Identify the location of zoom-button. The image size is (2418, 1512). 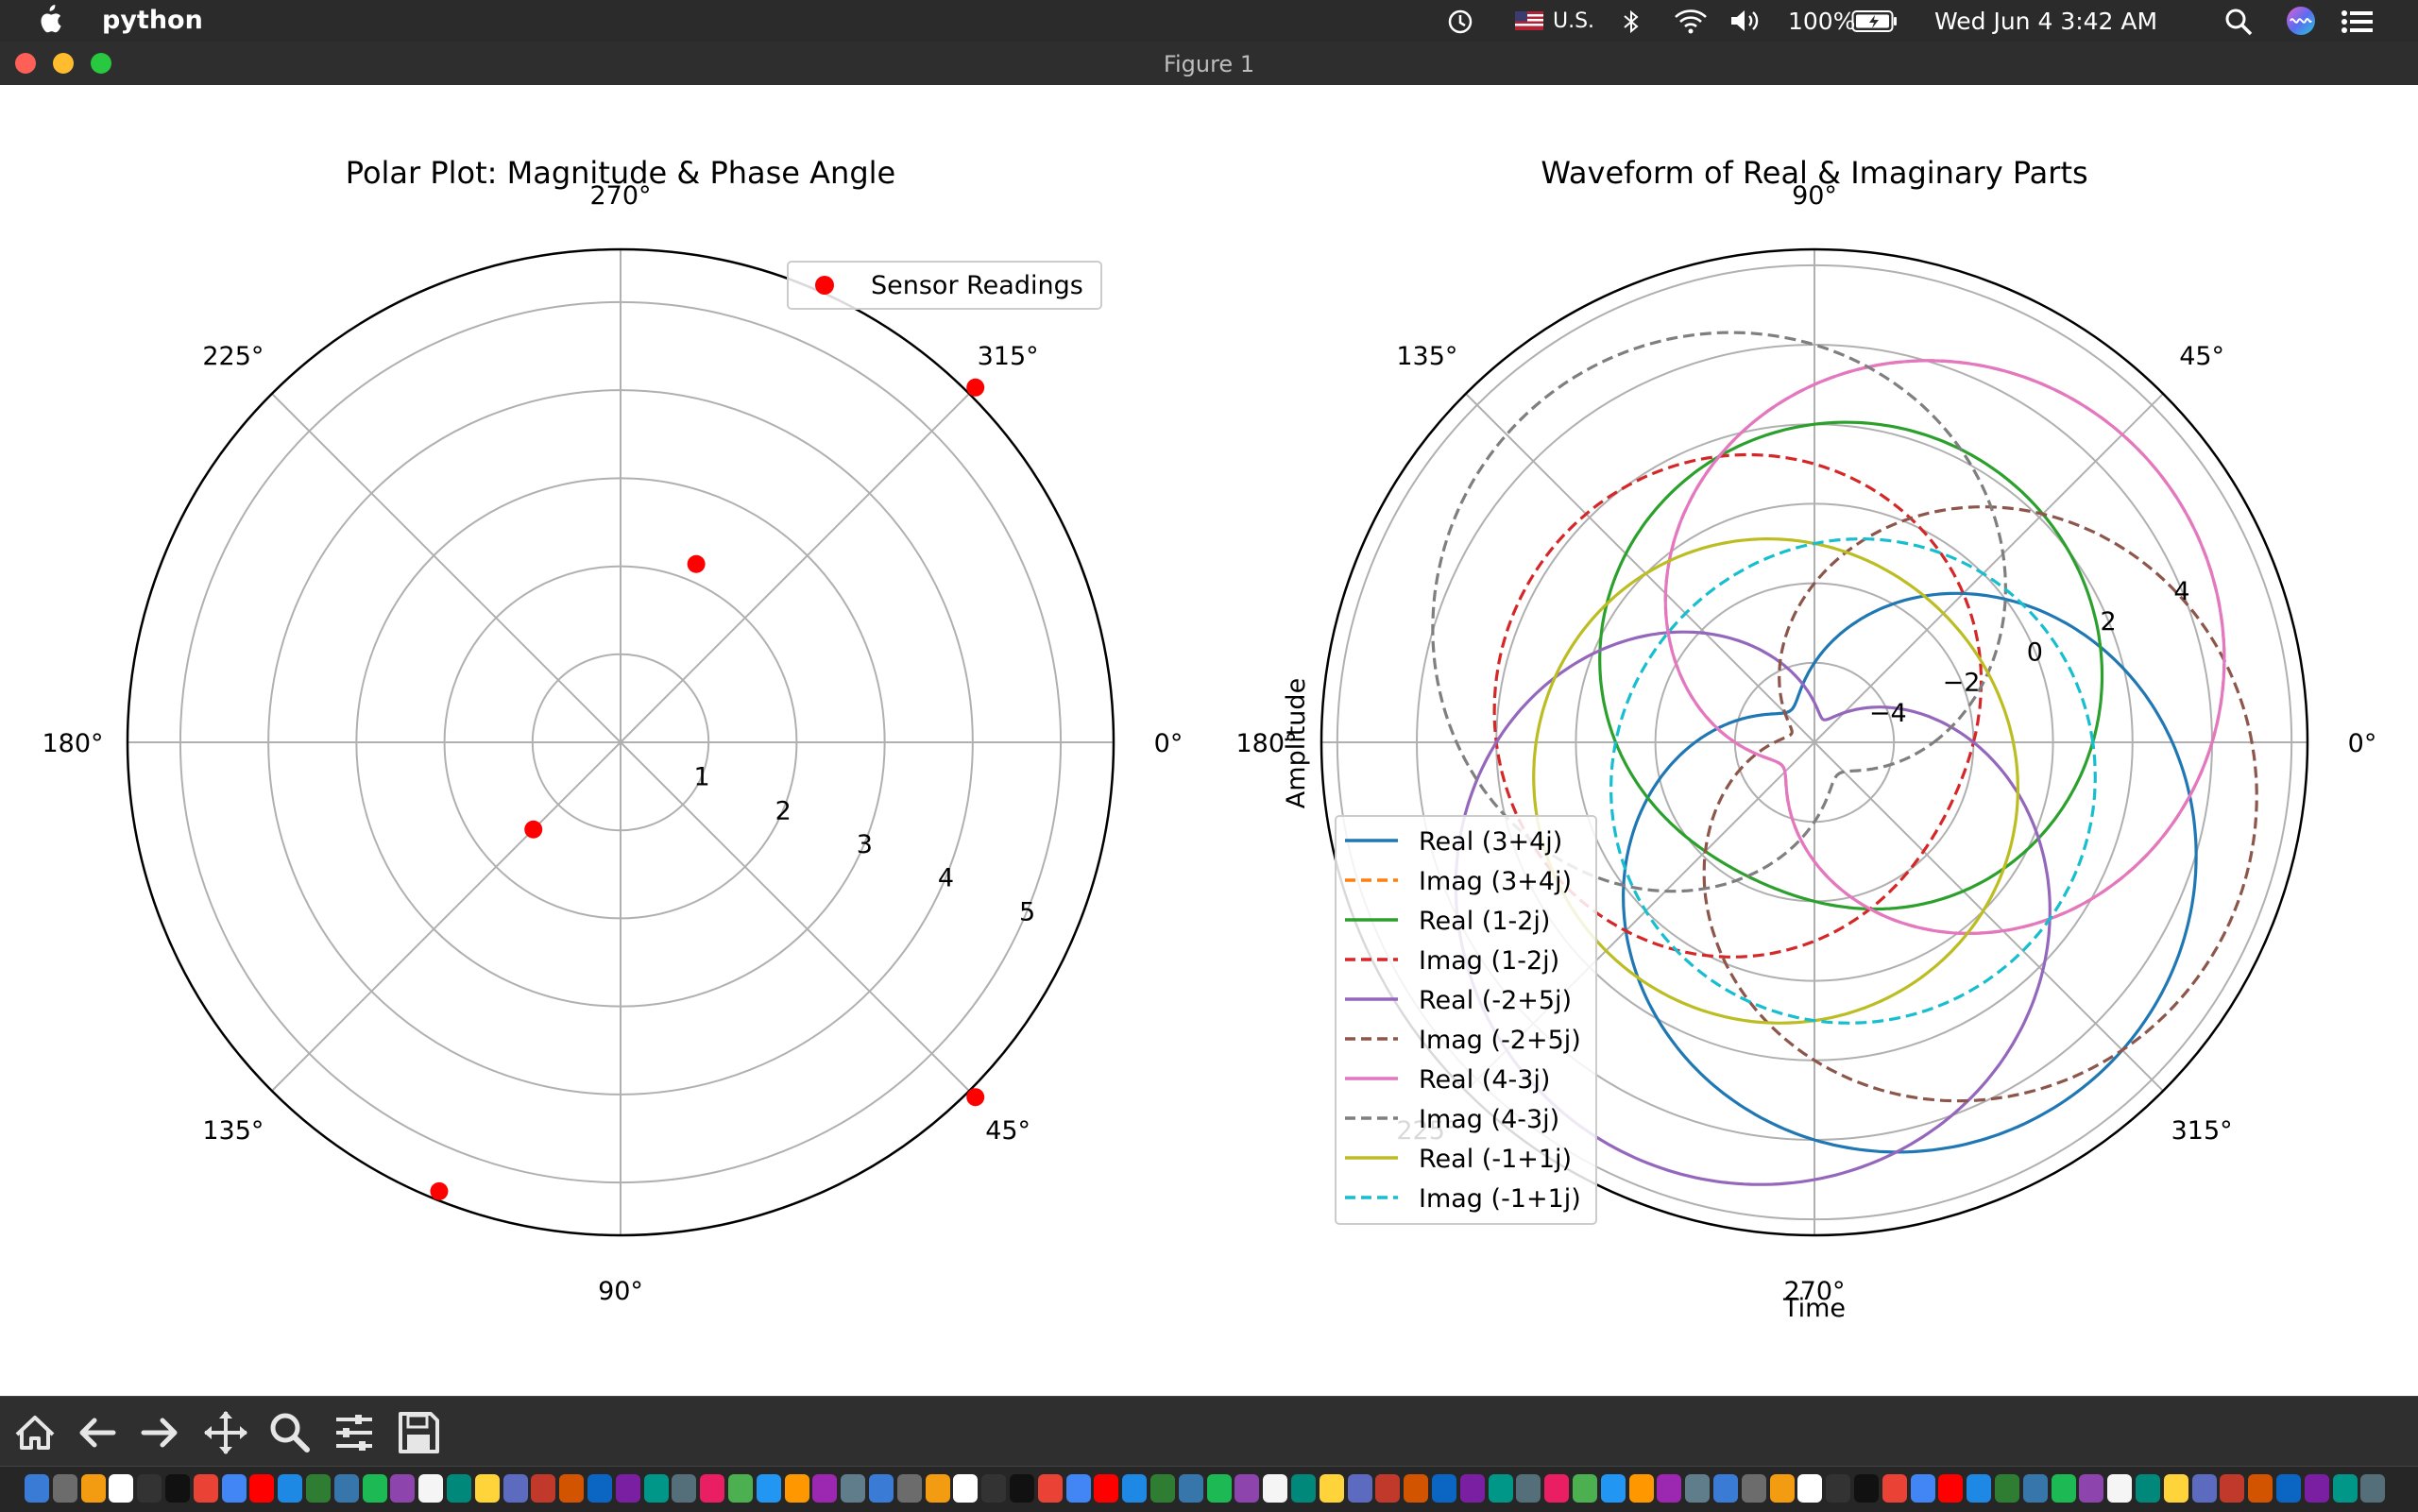
(101, 64).